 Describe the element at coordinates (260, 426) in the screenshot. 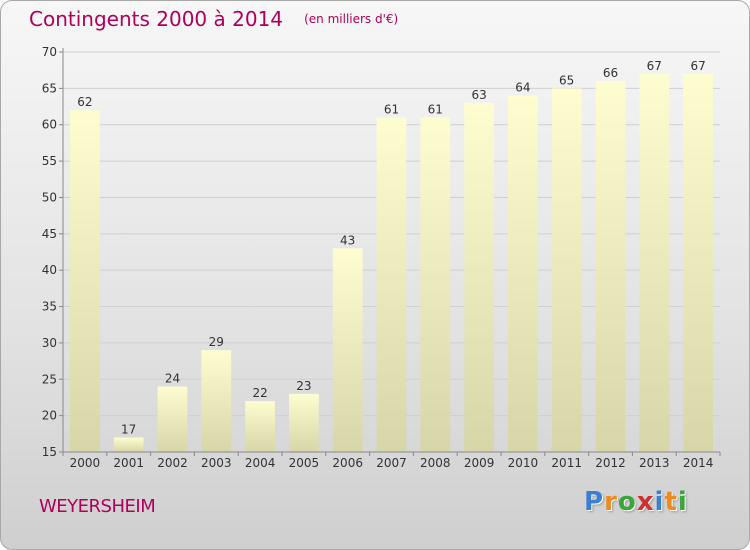

I see `bar-2004` at that location.